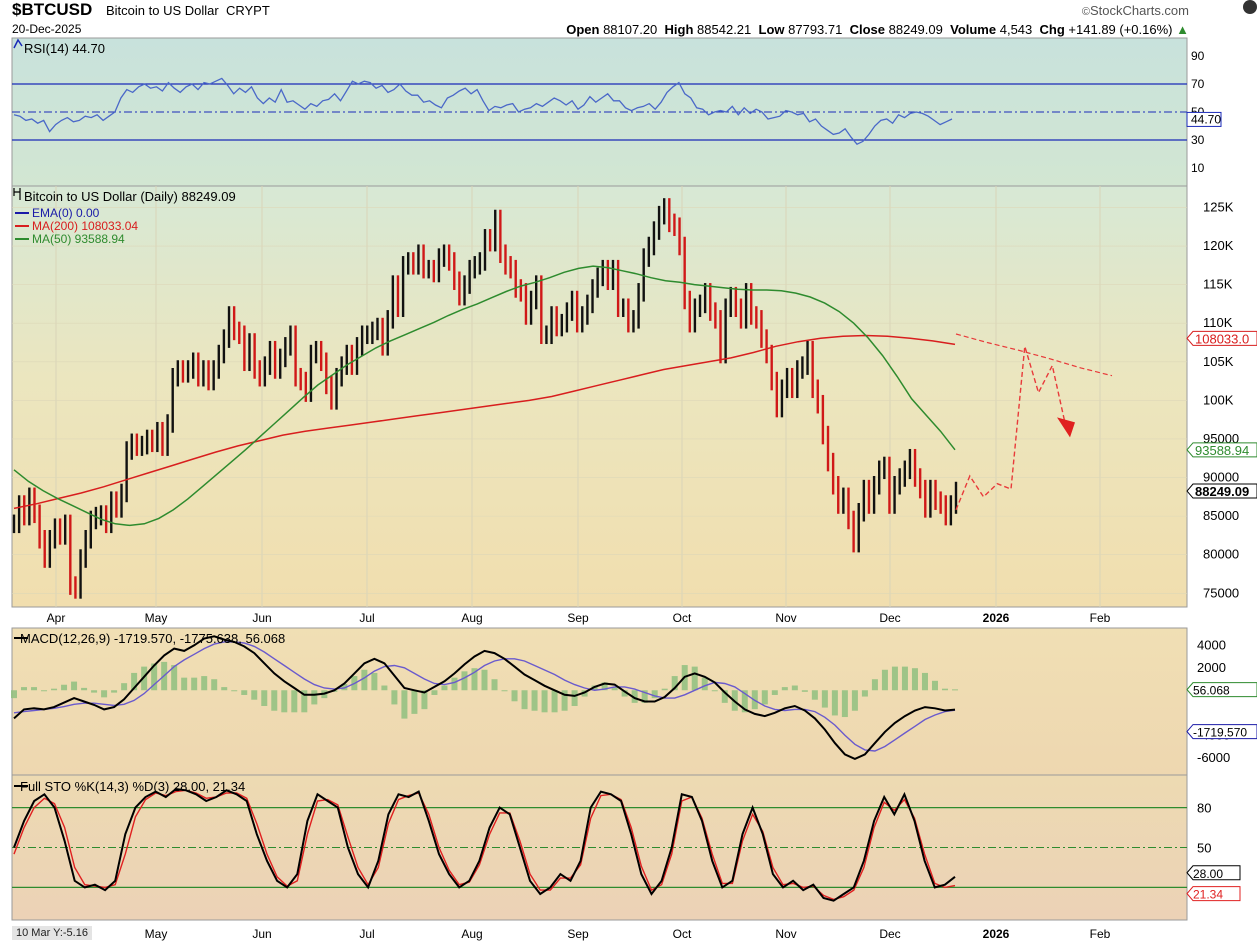 The height and width of the screenshot is (942, 1257). Describe the element at coordinates (682, 618) in the screenshot. I see `x-tick-label: Oct` at that location.